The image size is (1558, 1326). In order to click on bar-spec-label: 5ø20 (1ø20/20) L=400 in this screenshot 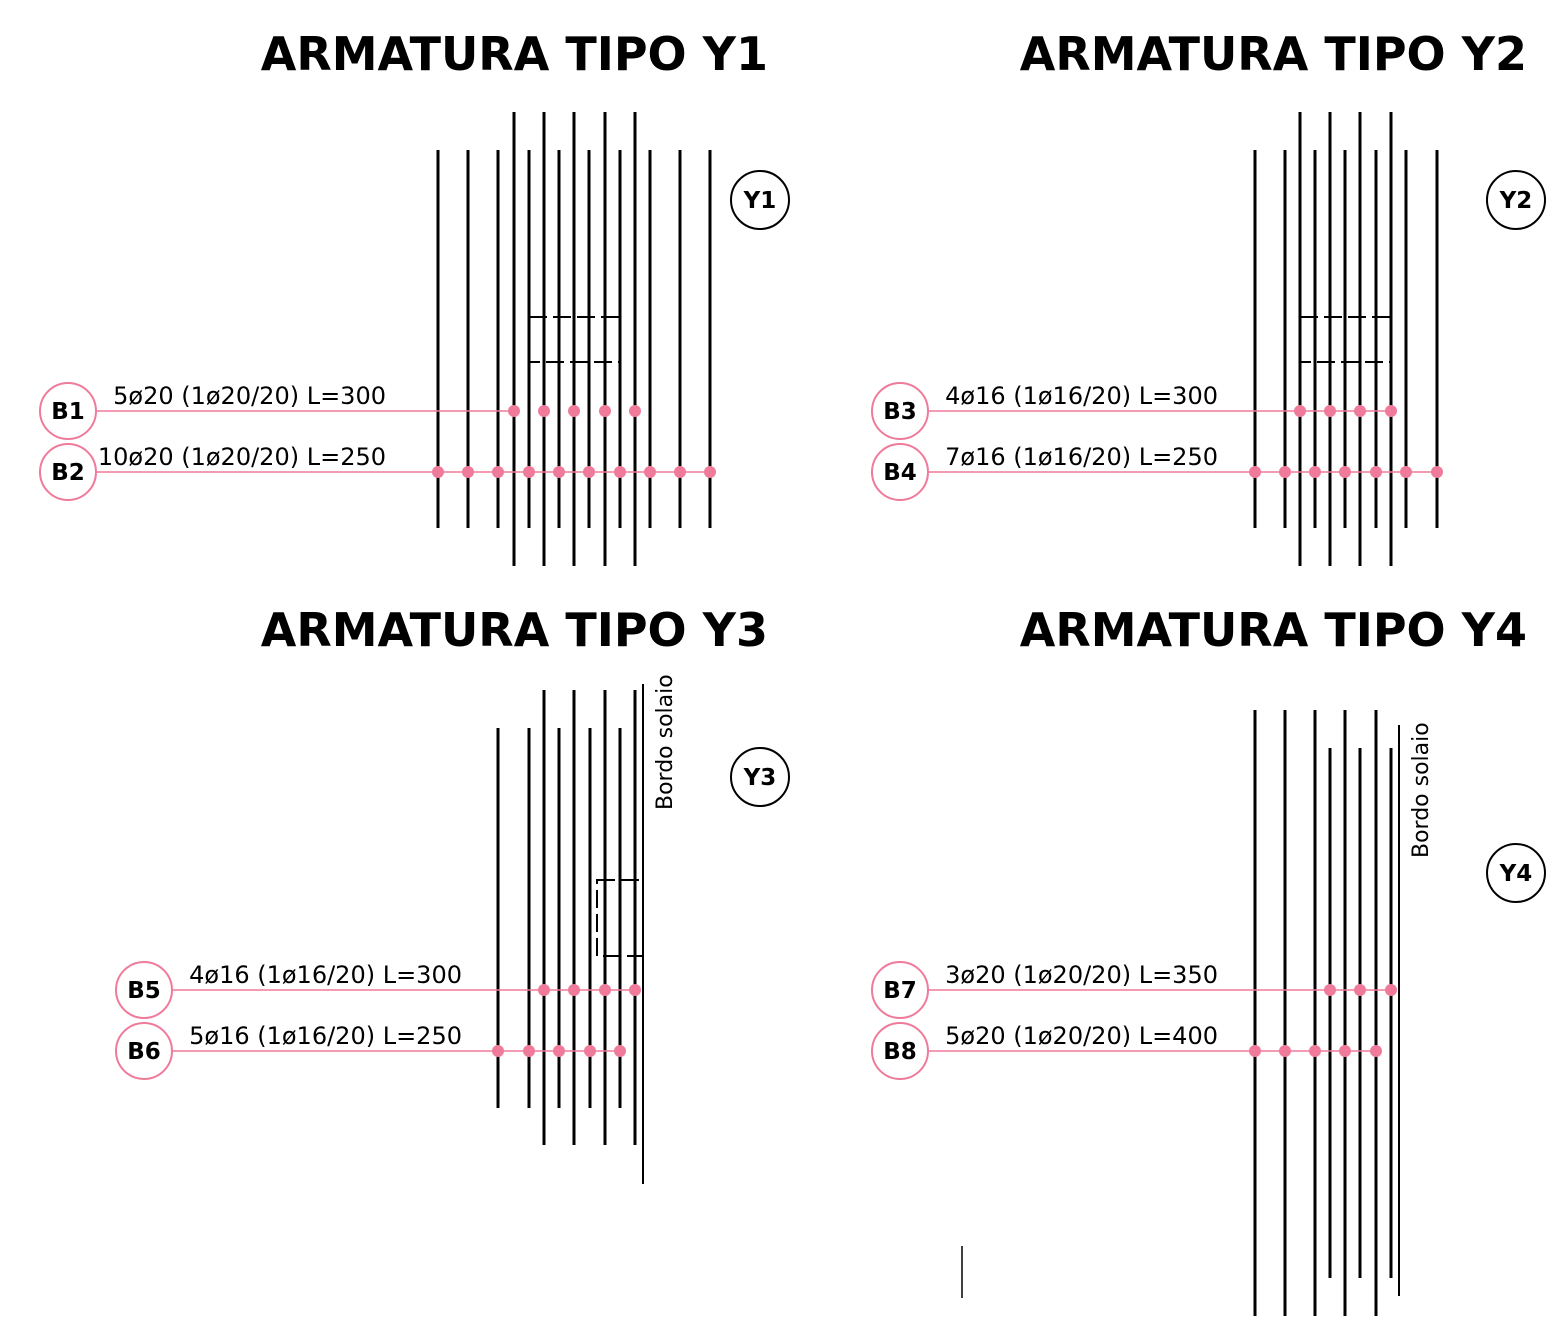, I will do `click(1081, 1036)`.